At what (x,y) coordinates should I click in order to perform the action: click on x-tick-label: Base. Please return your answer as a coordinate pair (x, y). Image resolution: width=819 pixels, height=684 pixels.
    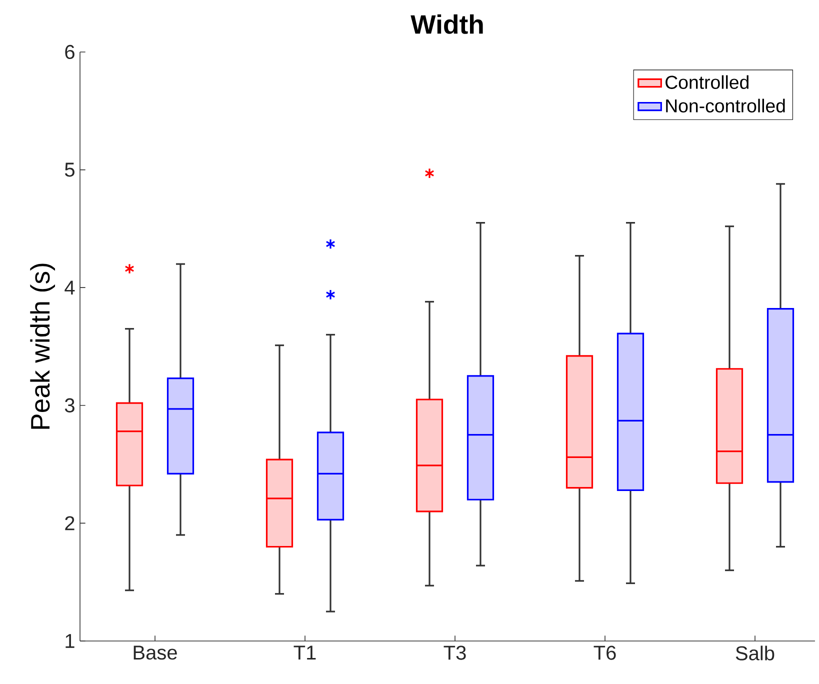
    Looking at the image, I should click on (155, 653).